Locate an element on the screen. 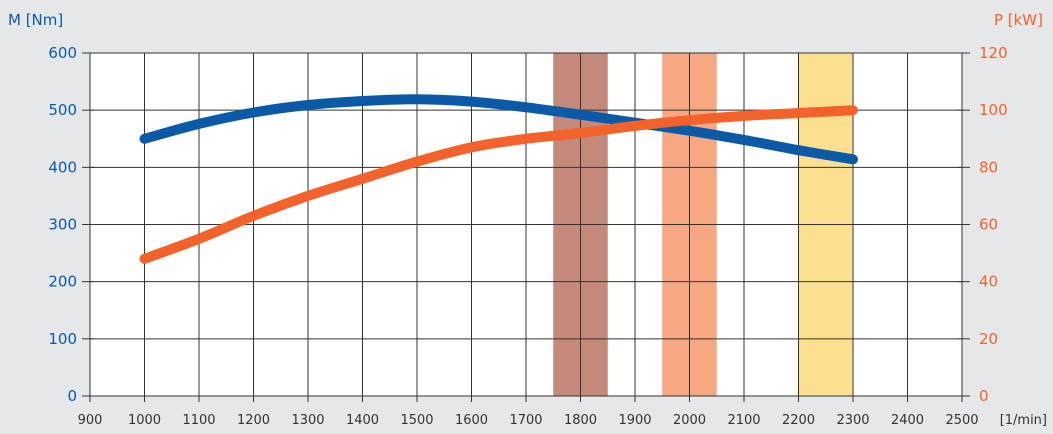 Image resolution: width=1053 pixels, height=434 pixels. right-tick-label: 40 is located at coordinates (988, 282).